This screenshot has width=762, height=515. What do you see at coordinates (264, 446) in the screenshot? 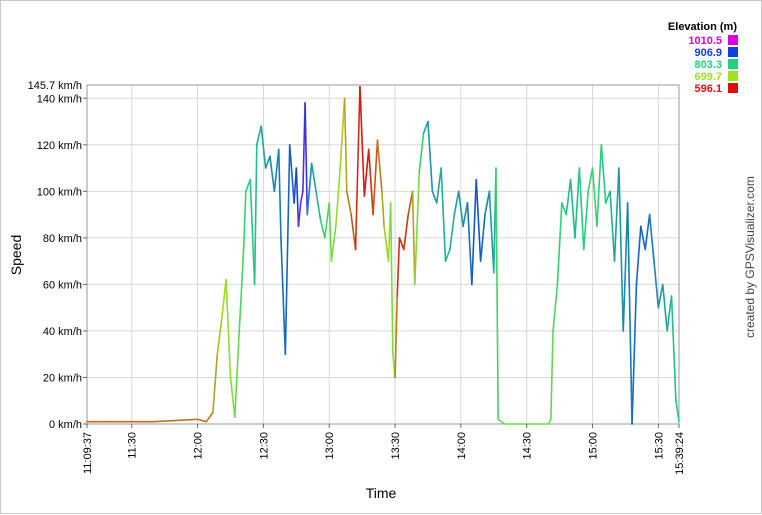
I see `x-tick-label: 12:30` at bounding box center [264, 446].